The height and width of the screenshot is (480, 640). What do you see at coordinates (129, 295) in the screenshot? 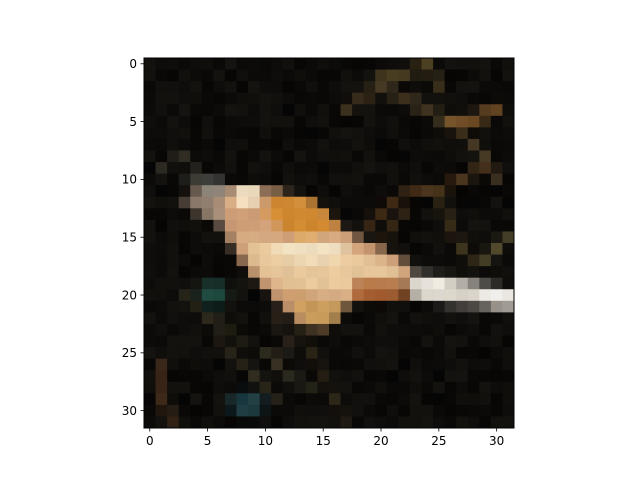
I see `y-tick-label: 20` at bounding box center [129, 295].